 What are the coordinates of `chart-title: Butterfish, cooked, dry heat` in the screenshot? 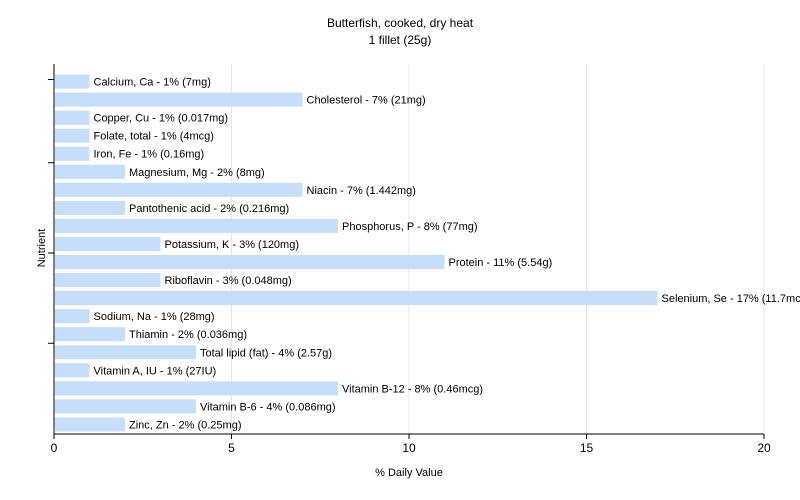 It's located at (400, 23).